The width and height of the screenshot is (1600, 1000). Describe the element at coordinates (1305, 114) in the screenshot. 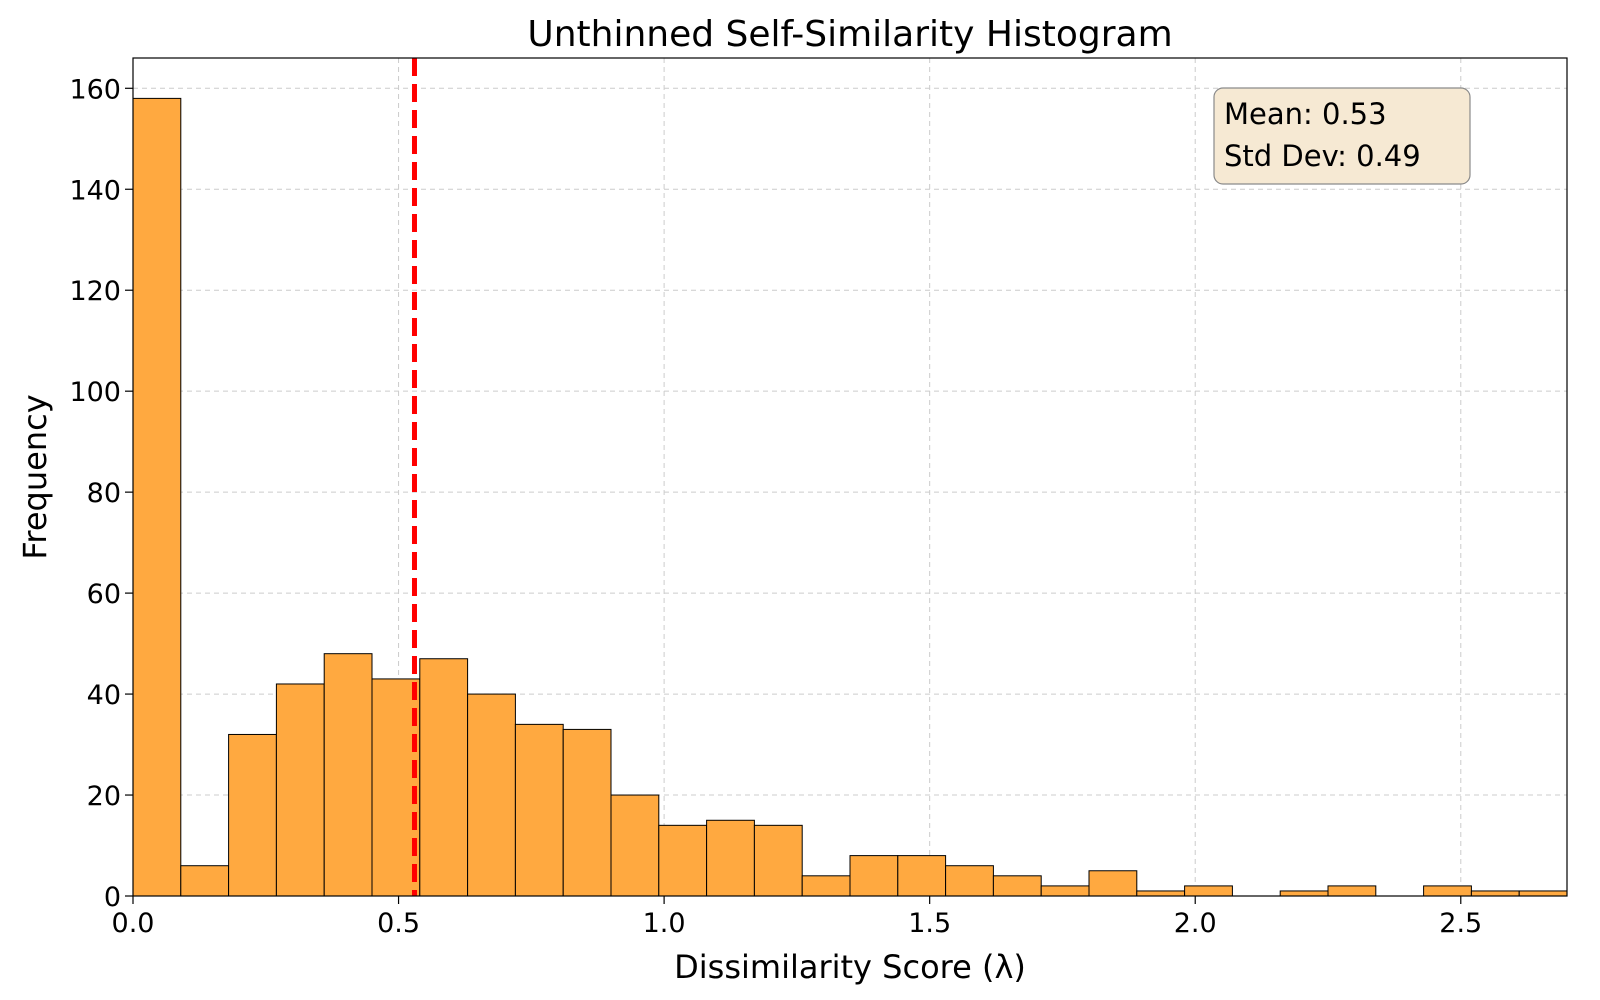

I see `stats-mean-text: Mean: 0.53` at that location.